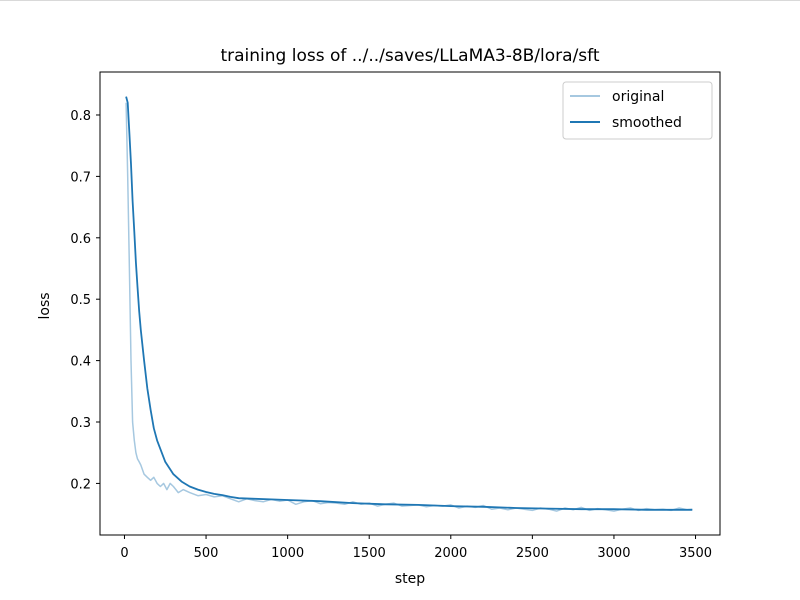  I want to click on x-tick-label: 0, so click(124, 553).